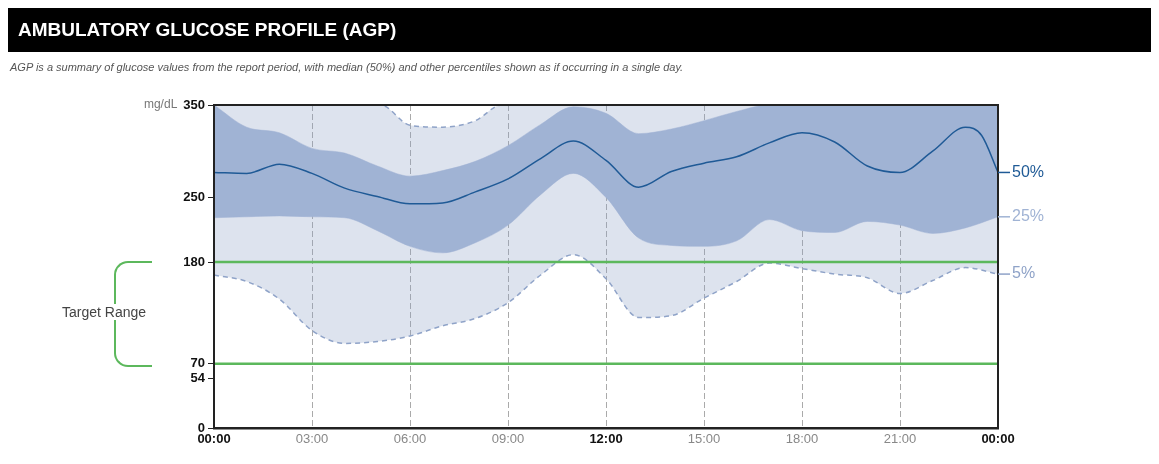 The image size is (1159, 464). Describe the element at coordinates (312, 438) in the screenshot. I see `x-tick-label: 03:00` at that location.